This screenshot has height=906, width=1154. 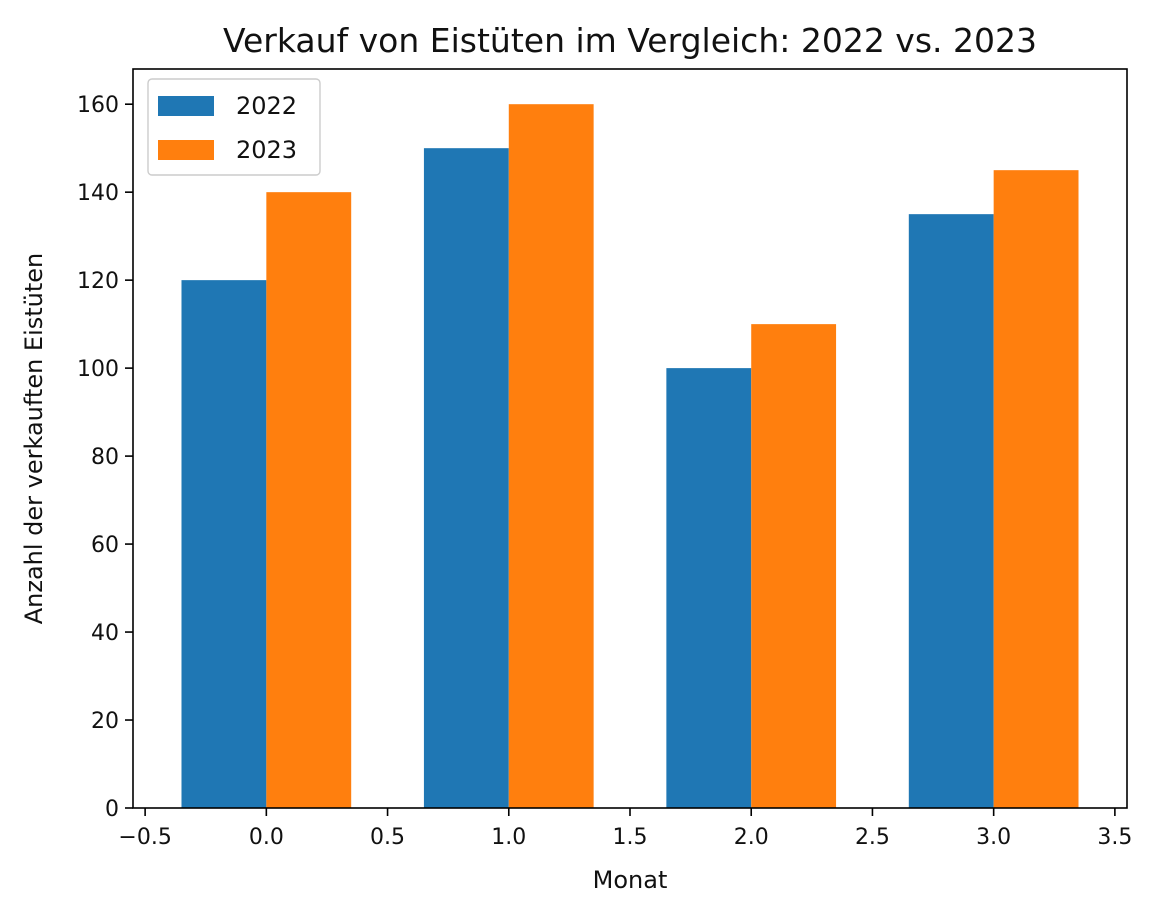 What do you see at coordinates (1114, 837) in the screenshot?
I see `x-tick-label: 3.5` at bounding box center [1114, 837].